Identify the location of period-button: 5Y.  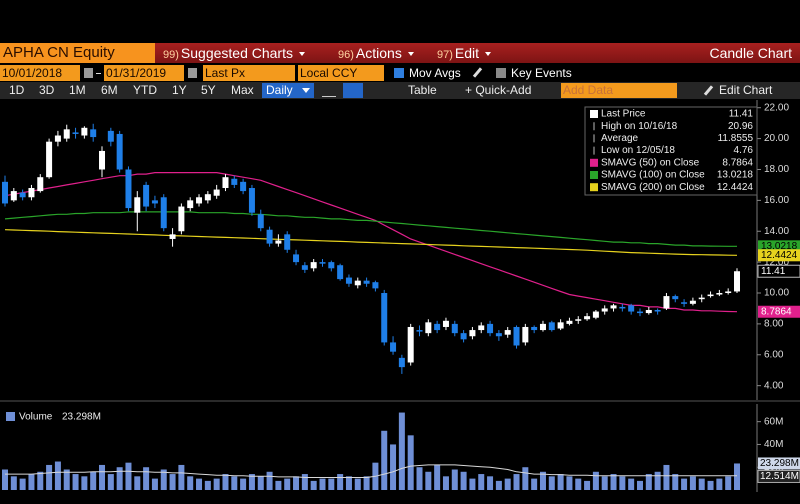
(208, 90).